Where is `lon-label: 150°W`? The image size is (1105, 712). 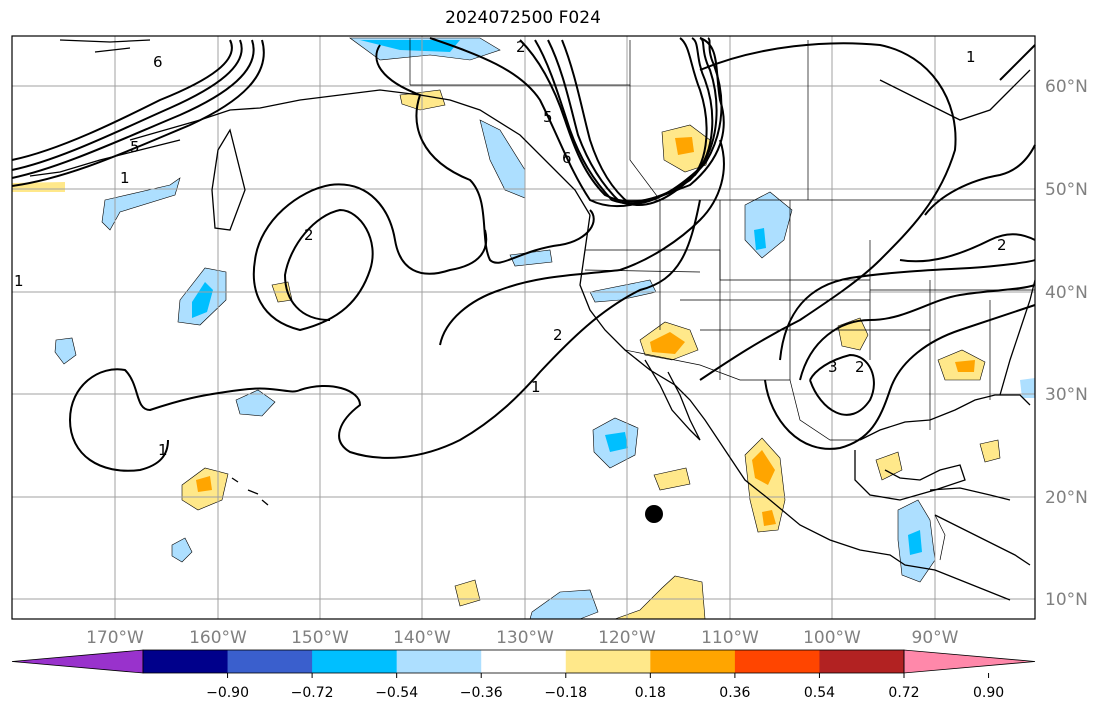 lon-label: 150°W is located at coordinates (320, 638).